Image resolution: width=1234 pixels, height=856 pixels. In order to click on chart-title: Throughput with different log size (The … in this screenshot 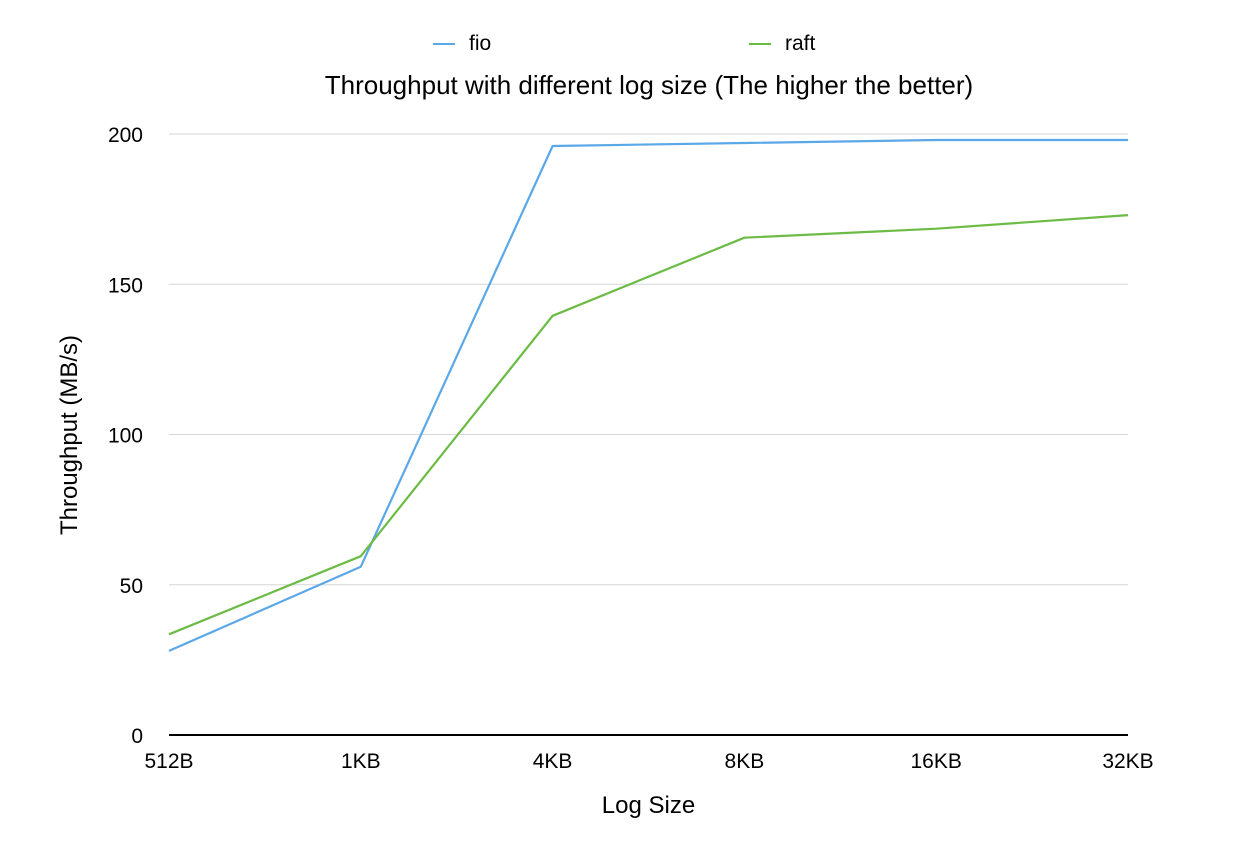, I will do `click(649, 85)`.